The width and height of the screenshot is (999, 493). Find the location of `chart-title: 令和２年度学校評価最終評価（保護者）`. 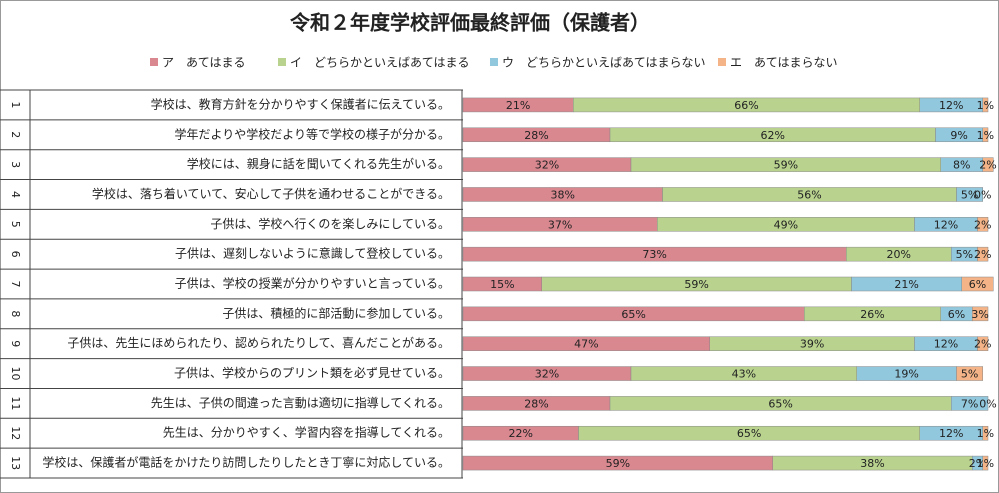

chart-title: 令和２年度学校評価最終評価（保護者） is located at coordinates (470, 23).